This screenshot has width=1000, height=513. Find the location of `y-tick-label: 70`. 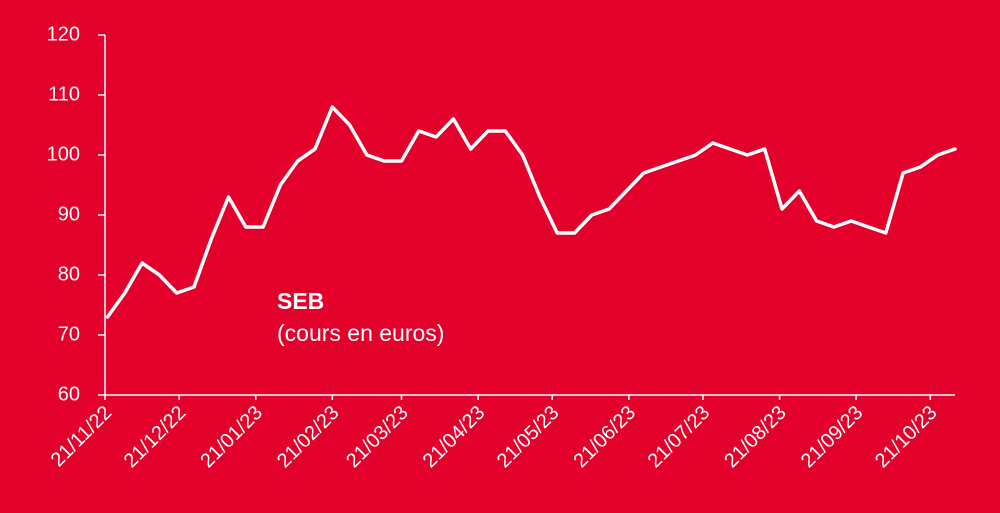

y-tick-label: 70 is located at coordinates (69, 334).